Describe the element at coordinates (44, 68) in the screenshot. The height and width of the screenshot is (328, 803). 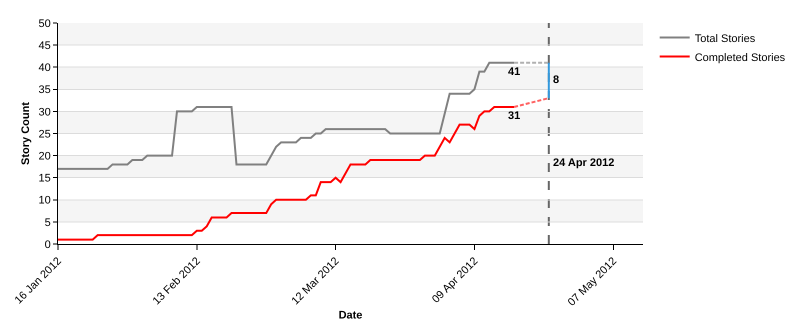
I see `y-tick-label: 40` at that location.